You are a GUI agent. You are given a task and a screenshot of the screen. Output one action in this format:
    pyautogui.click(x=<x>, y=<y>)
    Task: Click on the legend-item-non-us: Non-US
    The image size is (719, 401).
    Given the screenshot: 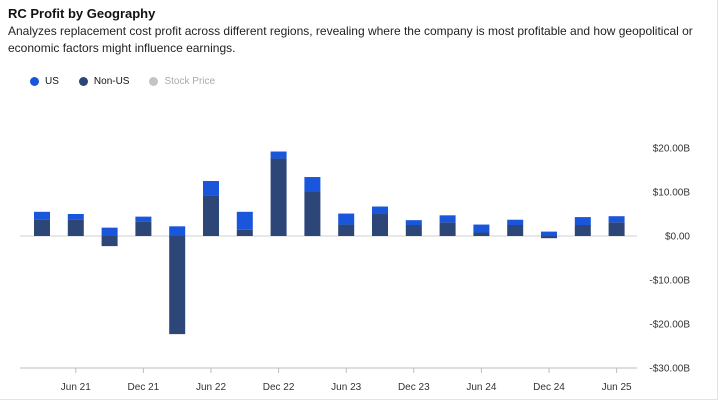 What is the action you would take?
    pyautogui.click(x=104, y=81)
    